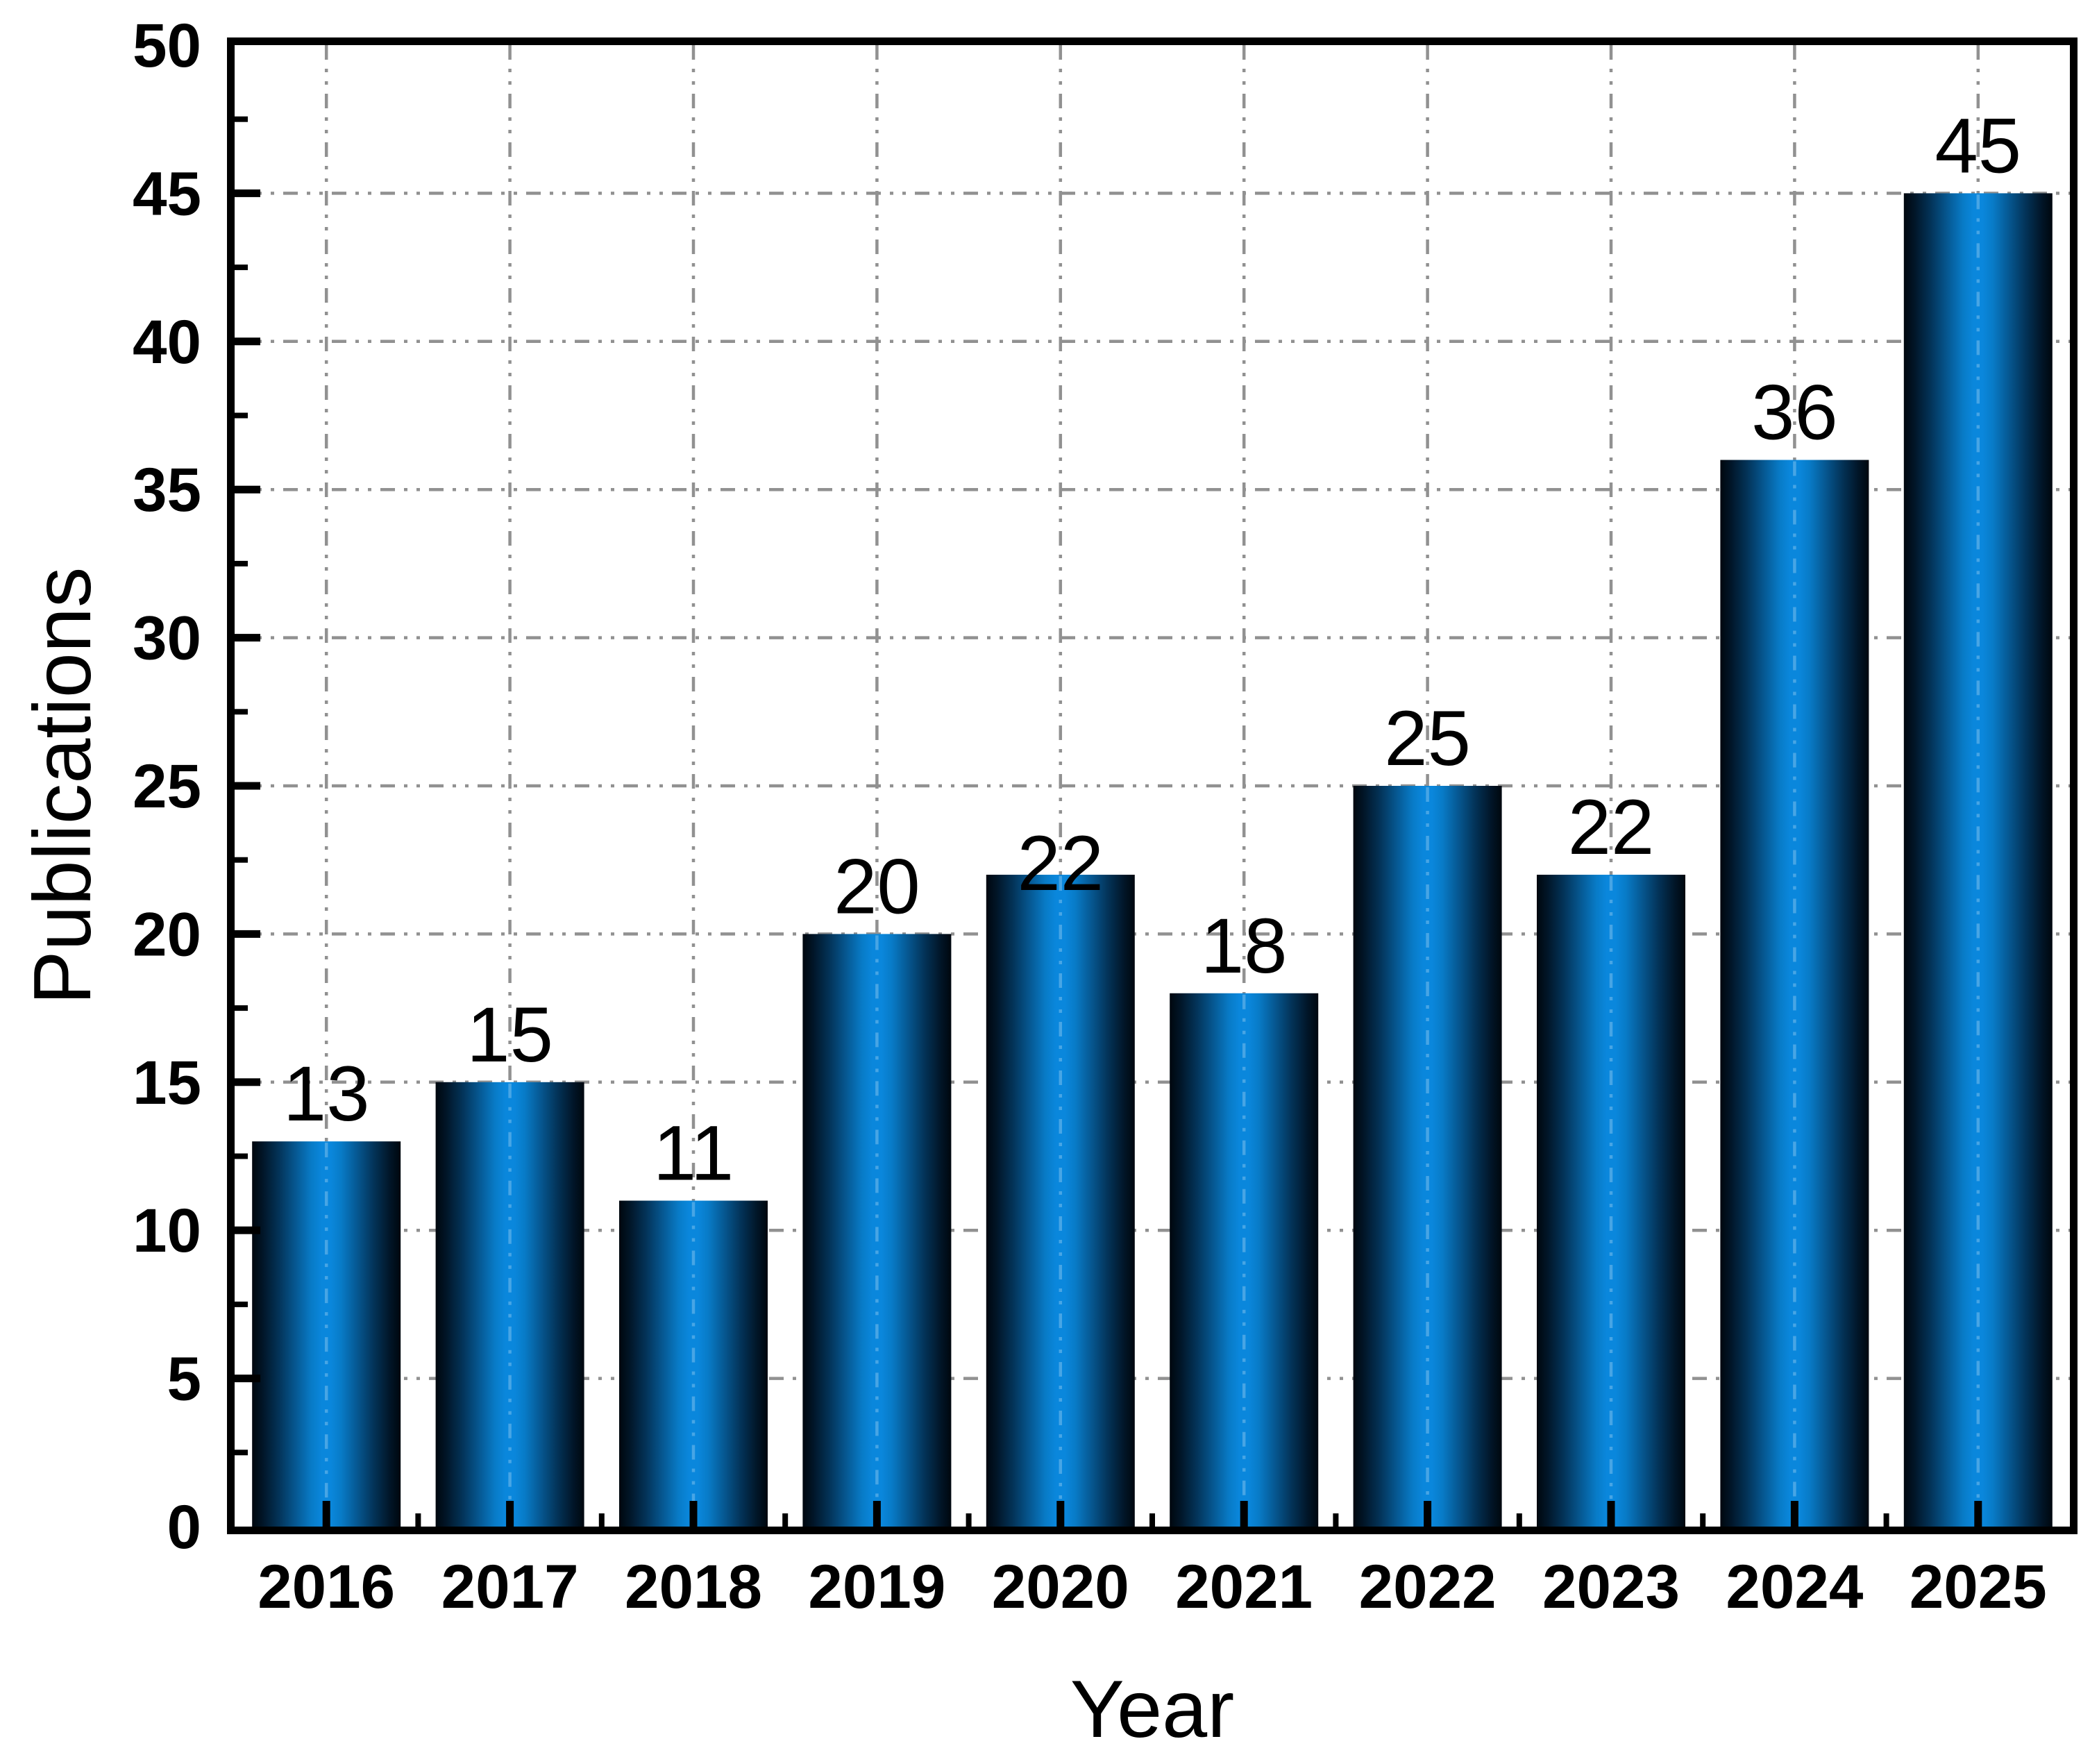 This screenshot has width=2090, height=1764. I want to click on y-tick-minor-7.5, so click(241, 1304).